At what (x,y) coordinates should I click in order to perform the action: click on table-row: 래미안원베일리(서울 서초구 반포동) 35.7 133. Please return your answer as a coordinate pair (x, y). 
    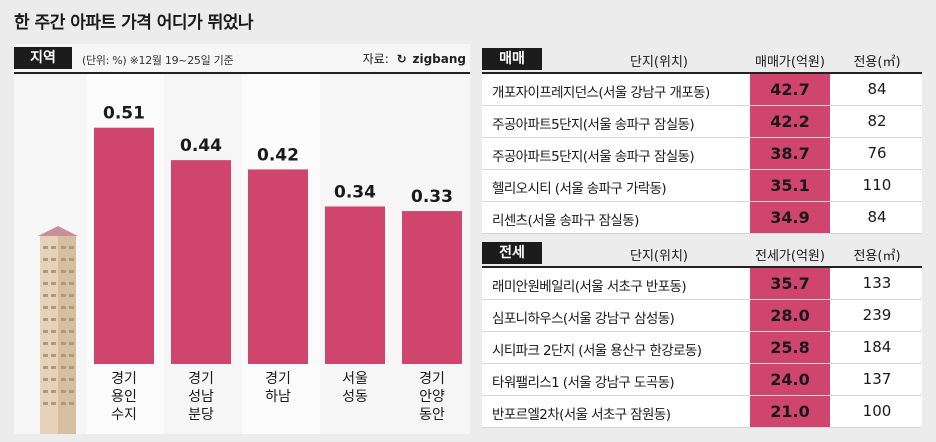
    Looking at the image, I should click on (702, 284).